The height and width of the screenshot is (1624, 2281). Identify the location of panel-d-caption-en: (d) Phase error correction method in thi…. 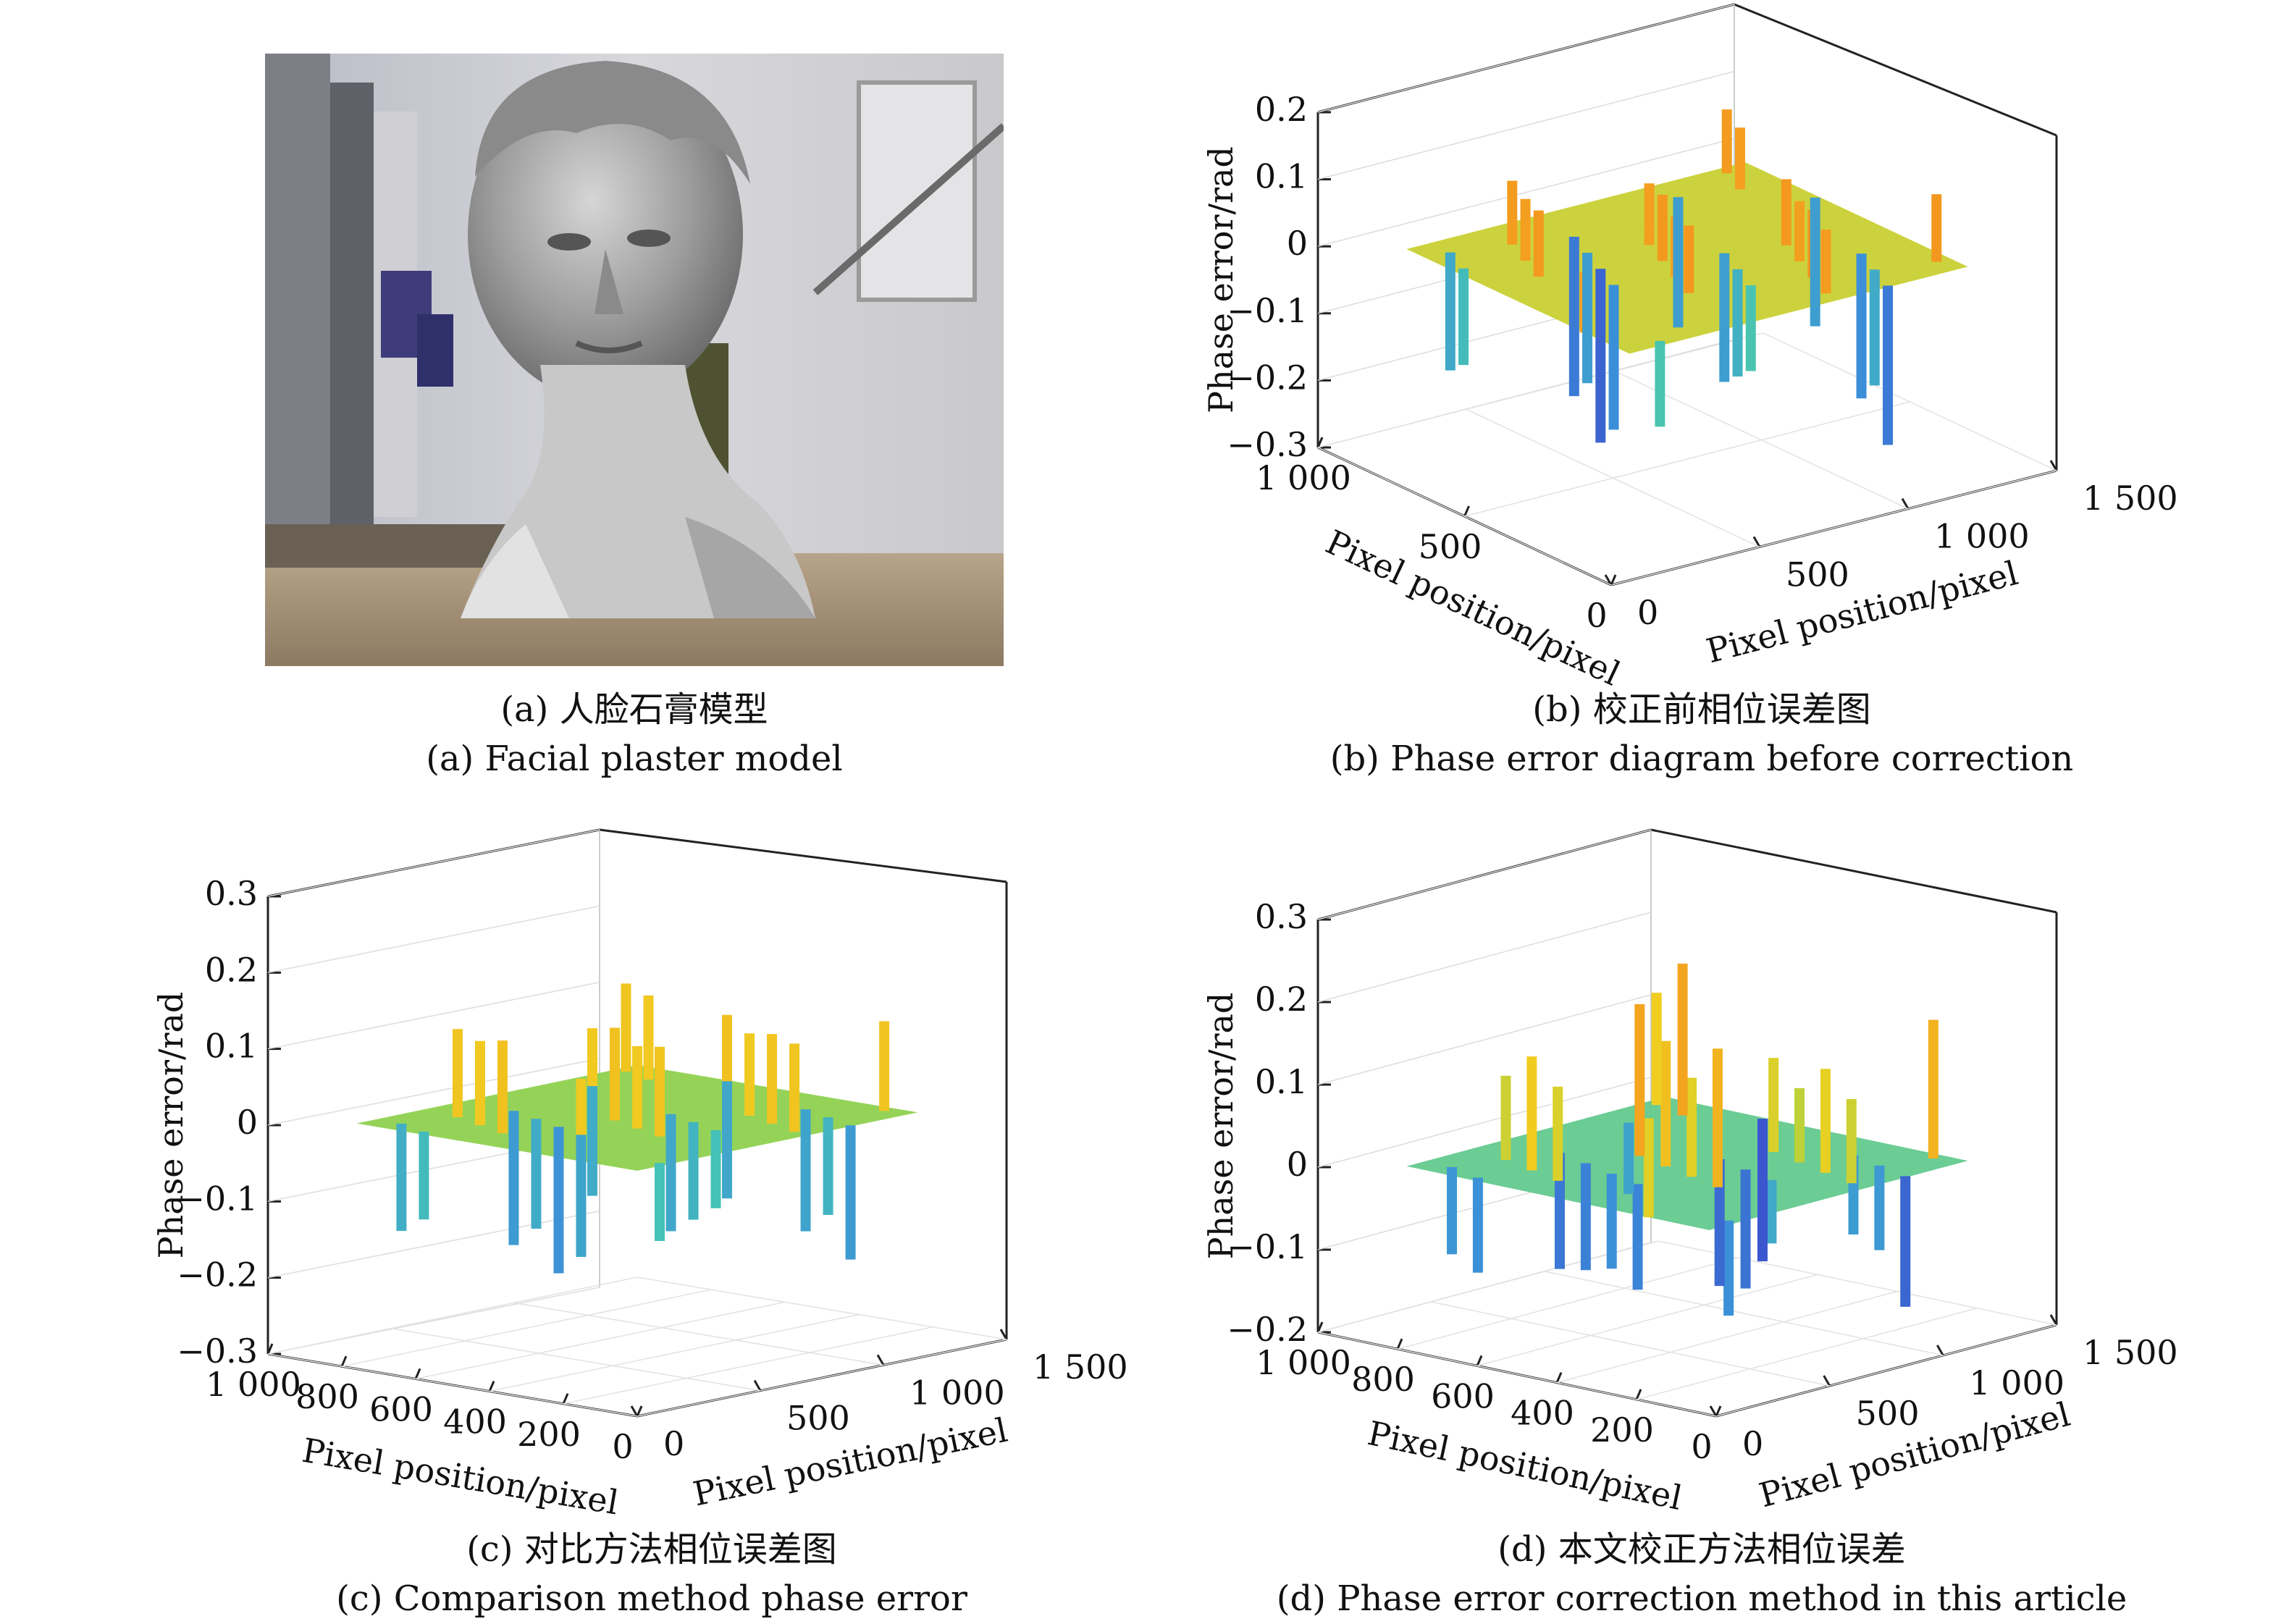
(1701, 1598).